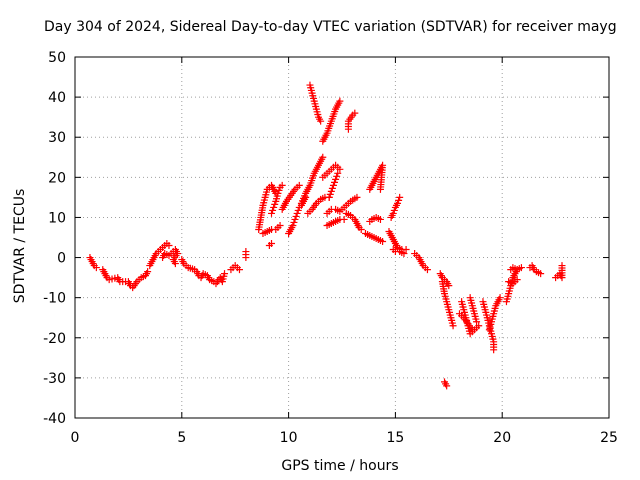 Image resolution: width=640 pixels, height=480 pixels. What do you see at coordinates (353, 221) in the screenshot?
I see `series-arc-w` at bounding box center [353, 221].